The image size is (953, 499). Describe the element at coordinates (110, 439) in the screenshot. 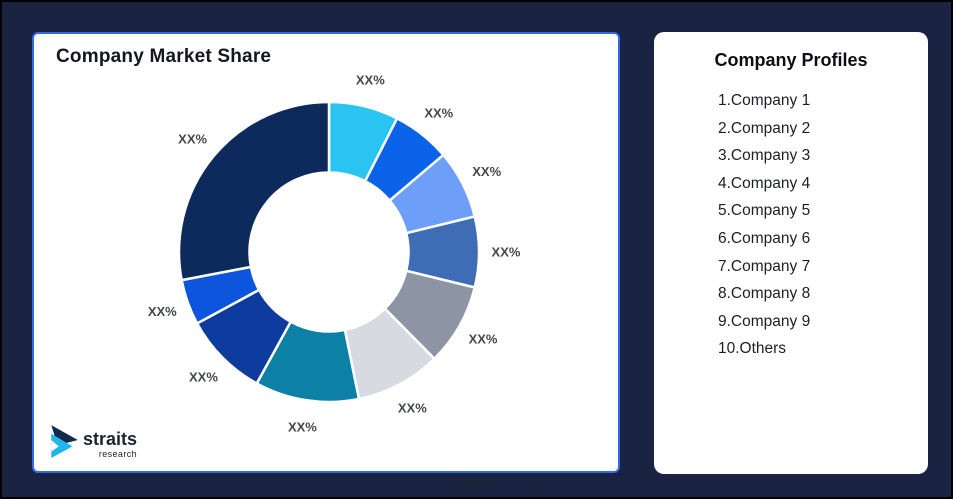

I see `logo-name: straits` at that location.